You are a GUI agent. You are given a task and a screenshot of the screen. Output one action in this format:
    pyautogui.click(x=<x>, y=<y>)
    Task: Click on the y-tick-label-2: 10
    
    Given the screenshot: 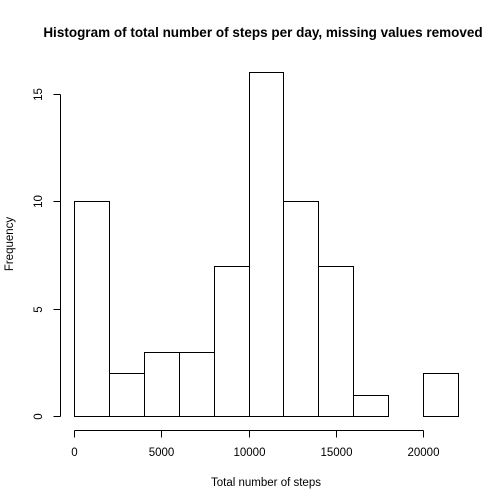 What is the action you would take?
    pyautogui.click(x=39, y=201)
    